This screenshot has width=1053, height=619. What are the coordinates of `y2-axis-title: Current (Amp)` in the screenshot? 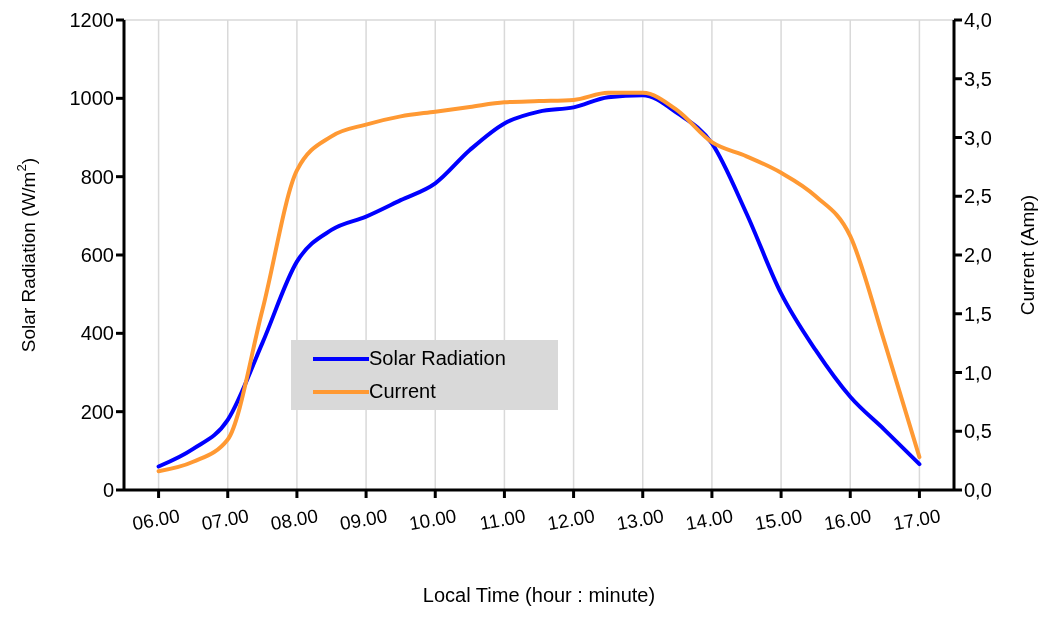 It's located at (1028, 255).